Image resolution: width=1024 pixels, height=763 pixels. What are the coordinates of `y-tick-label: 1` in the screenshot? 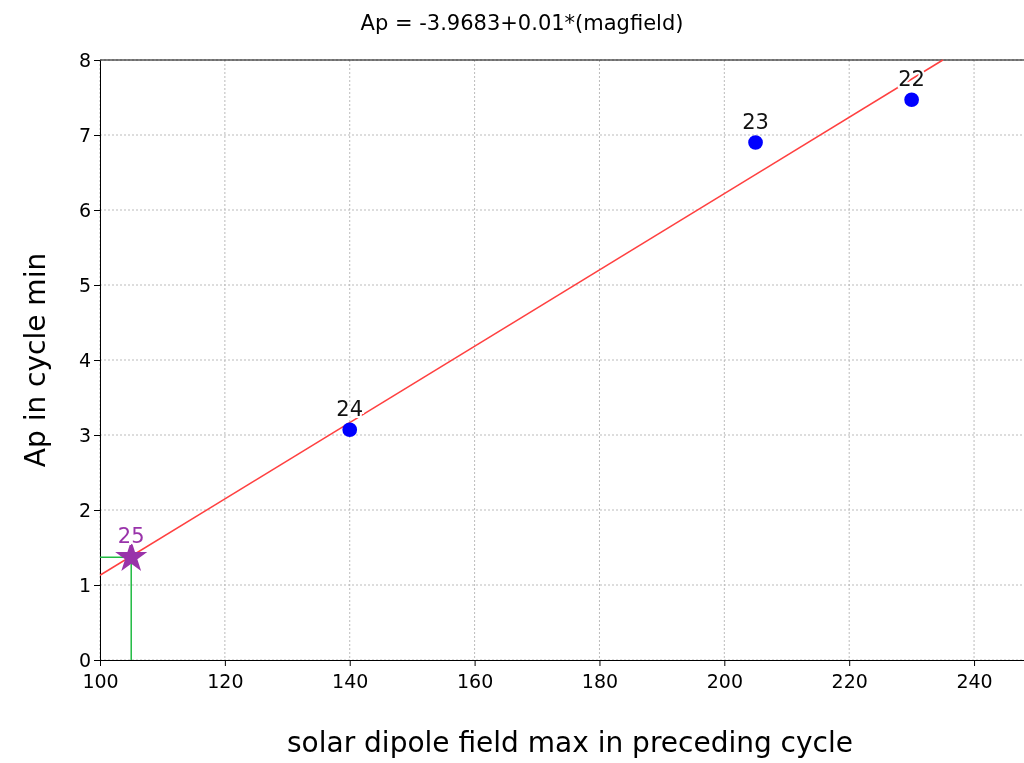 It's located at (84, 584).